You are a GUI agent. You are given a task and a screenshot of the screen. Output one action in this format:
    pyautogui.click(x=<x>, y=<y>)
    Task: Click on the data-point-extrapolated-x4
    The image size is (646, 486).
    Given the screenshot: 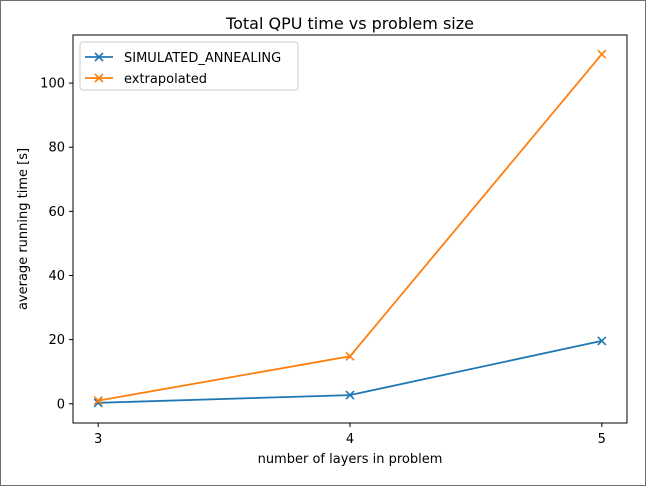 What is the action you would take?
    pyautogui.click(x=350, y=356)
    